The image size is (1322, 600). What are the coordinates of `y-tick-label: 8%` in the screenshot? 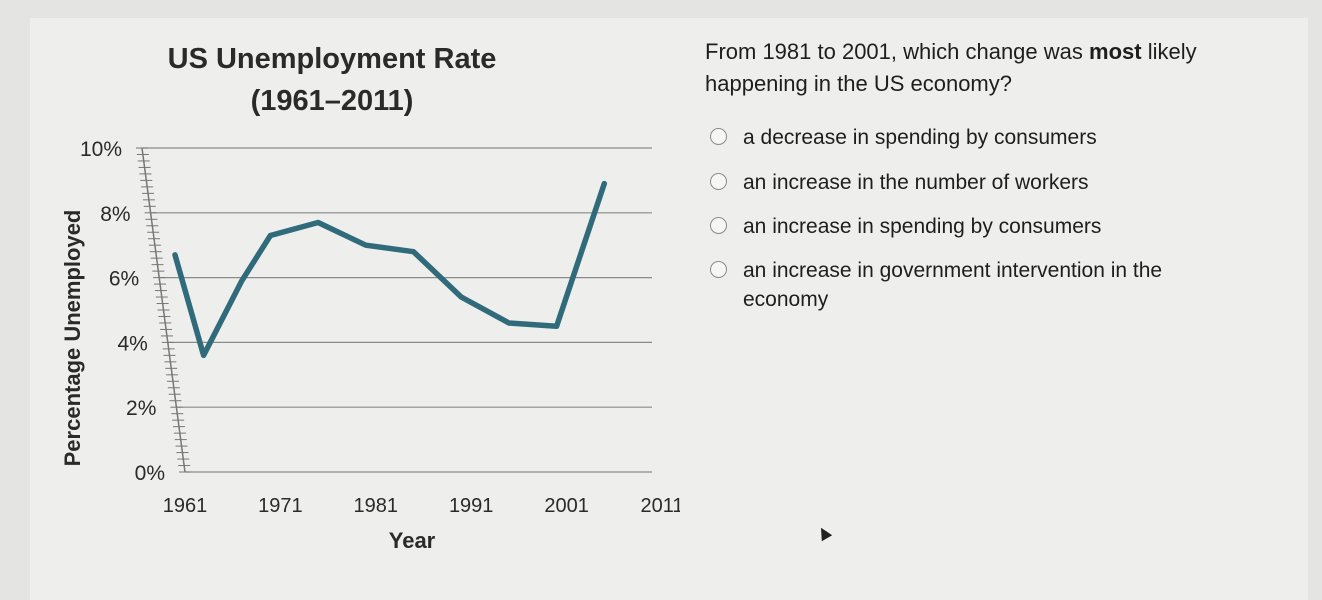 It's located at (115, 214).